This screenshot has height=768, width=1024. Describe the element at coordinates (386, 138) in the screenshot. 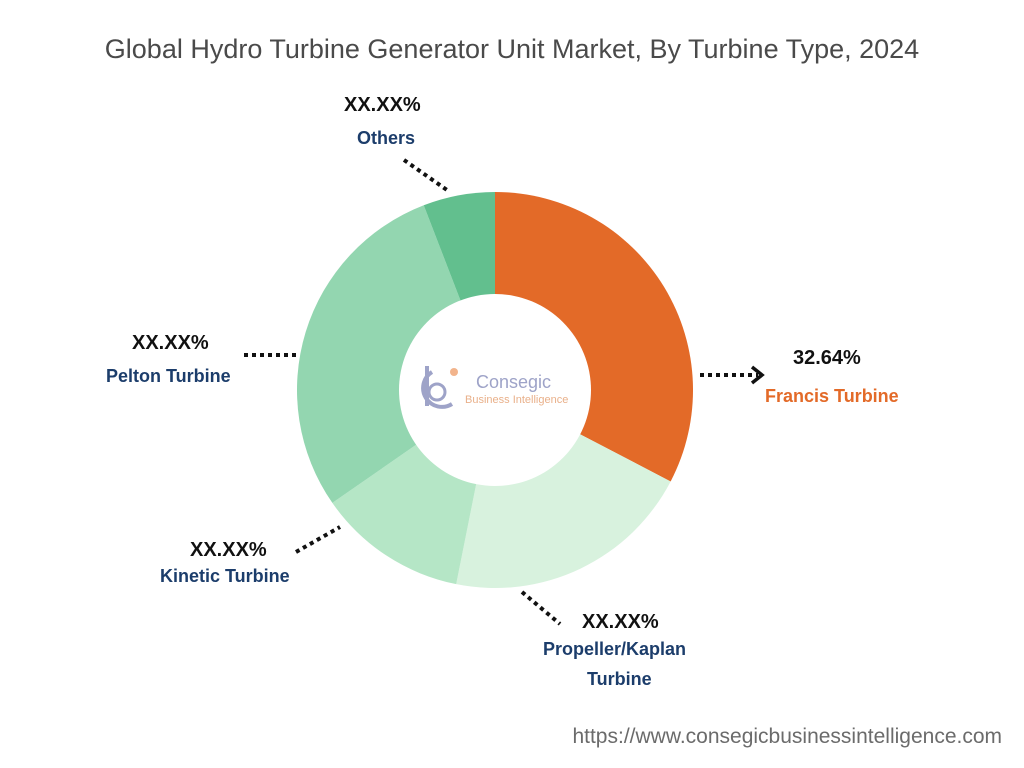

I see `others-name-label: Others` at that location.